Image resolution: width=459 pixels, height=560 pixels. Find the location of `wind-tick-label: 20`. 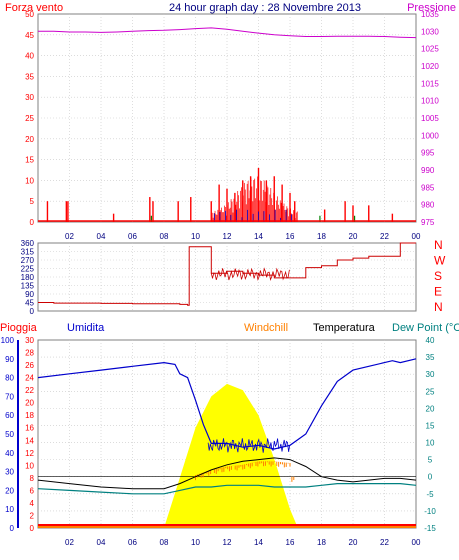

wind-tick-label: 20 is located at coordinates (29, 139).